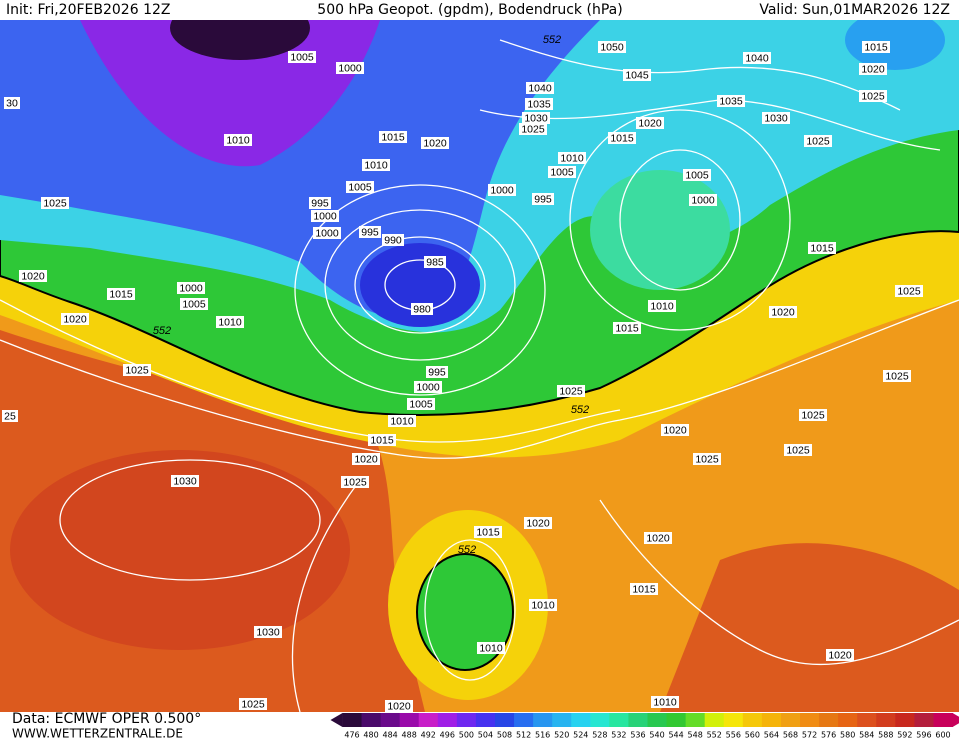 This screenshot has width=959, height=741. What do you see at coordinates (523, 735) in the screenshot?
I see `colorbar-label: 512` at bounding box center [523, 735].